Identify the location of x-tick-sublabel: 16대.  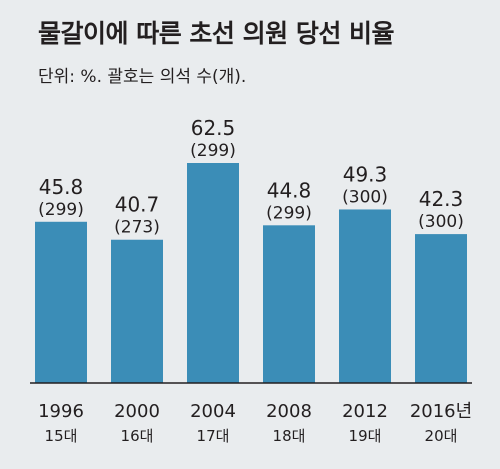
(137, 436).